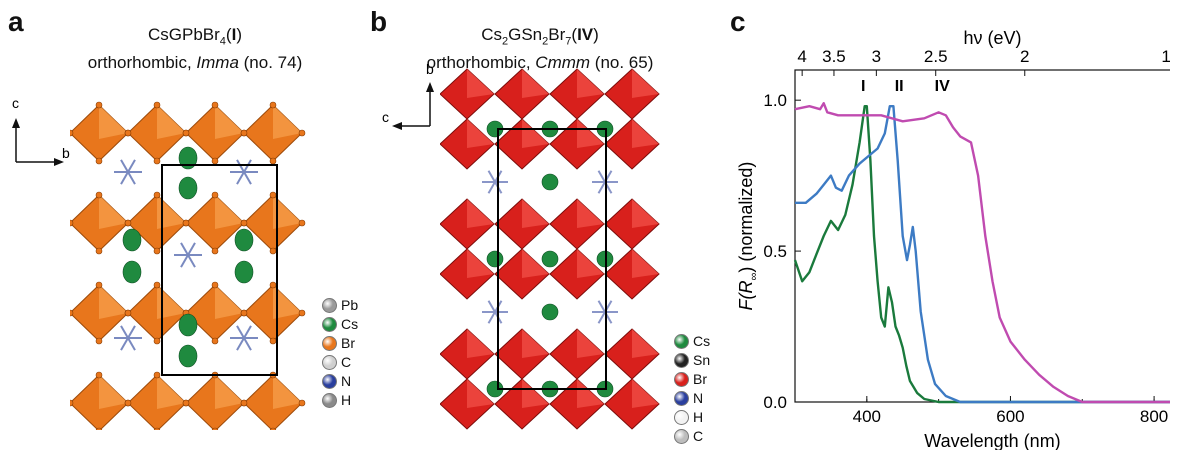 Image resolution: width=1191 pixels, height=450 pixels. What do you see at coordinates (142, 63) in the screenshot?
I see `panel-a-subtitle-pre: orthorhombic,` at bounding box center [142, 63].